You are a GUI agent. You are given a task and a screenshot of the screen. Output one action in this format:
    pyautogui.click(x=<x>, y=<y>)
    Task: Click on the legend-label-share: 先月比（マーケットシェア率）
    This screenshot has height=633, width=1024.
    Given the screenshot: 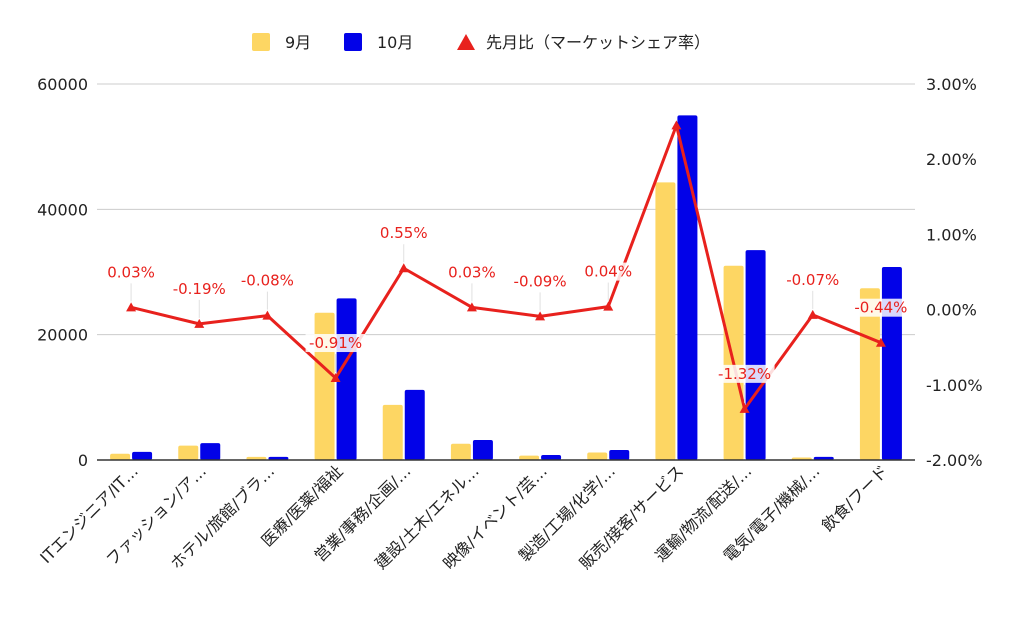 What is the action you would take?
    pyautogui.click(x=598, y=42)
    